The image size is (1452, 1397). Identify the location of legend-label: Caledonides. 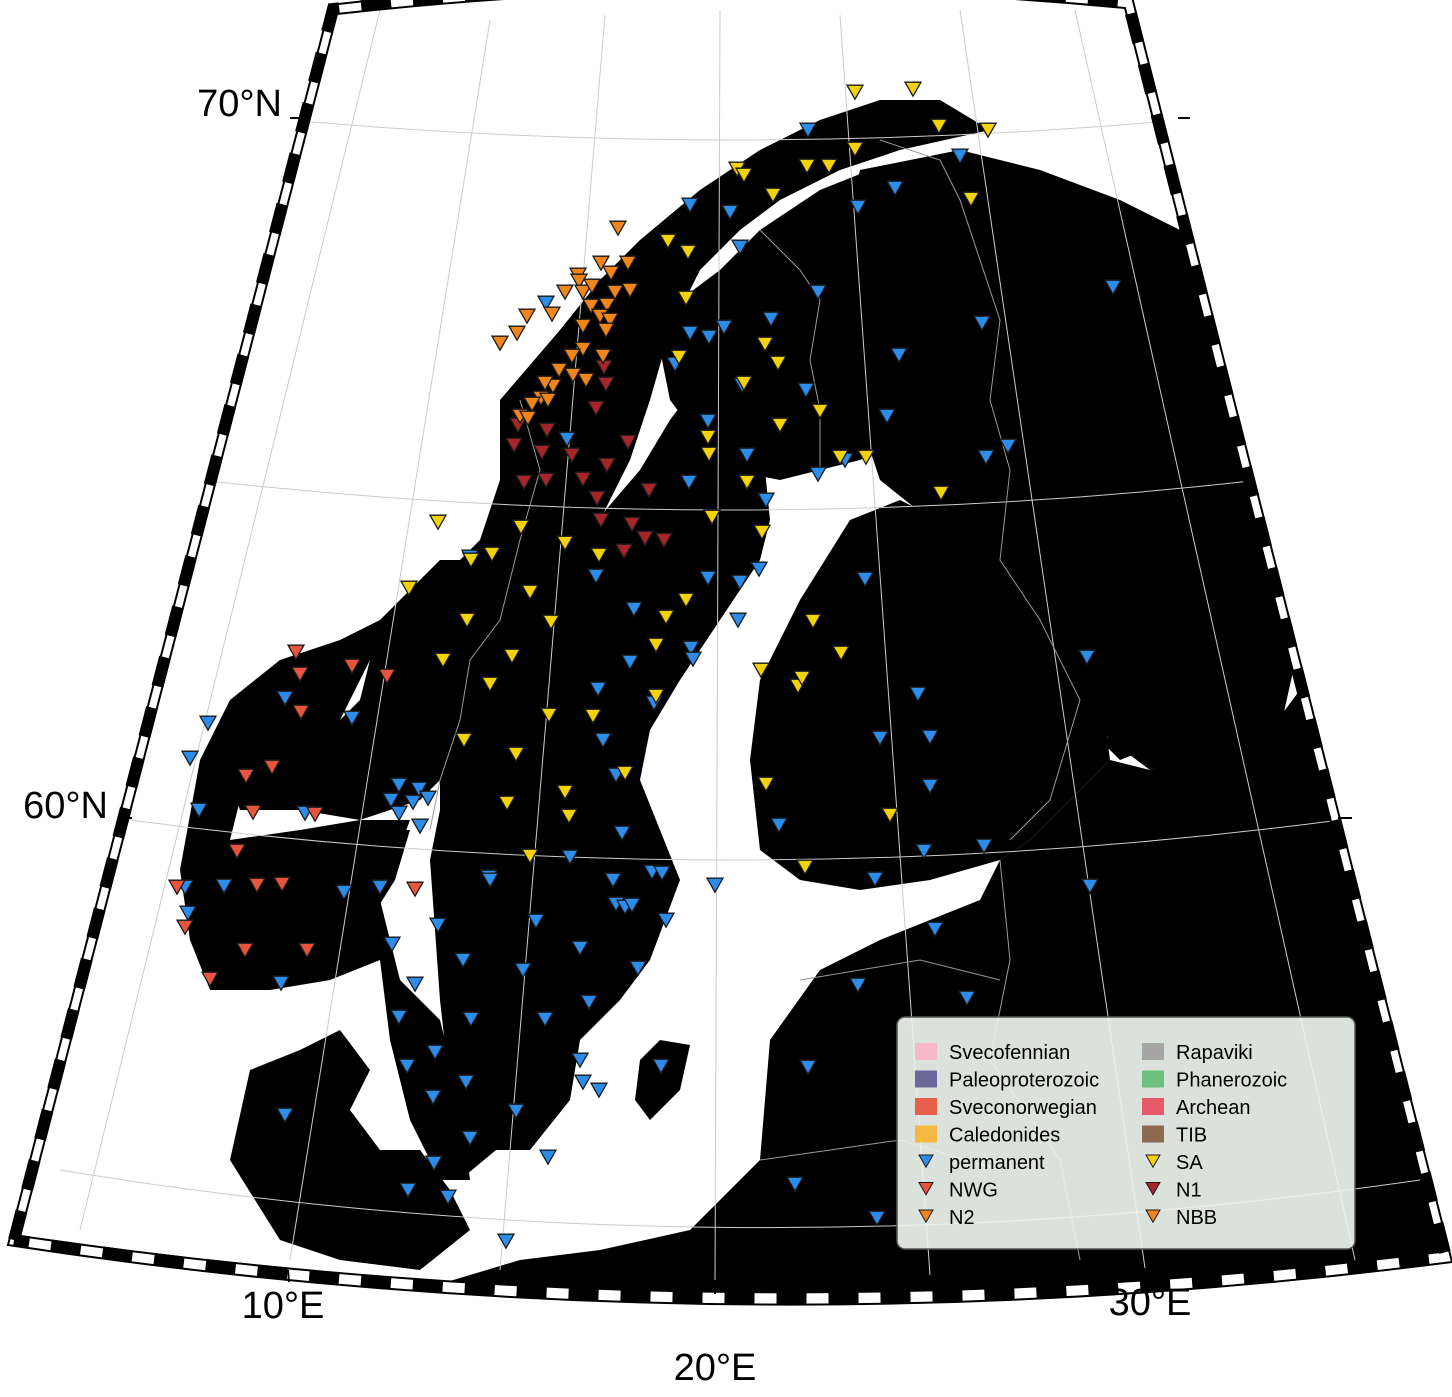
(1004, 1136).